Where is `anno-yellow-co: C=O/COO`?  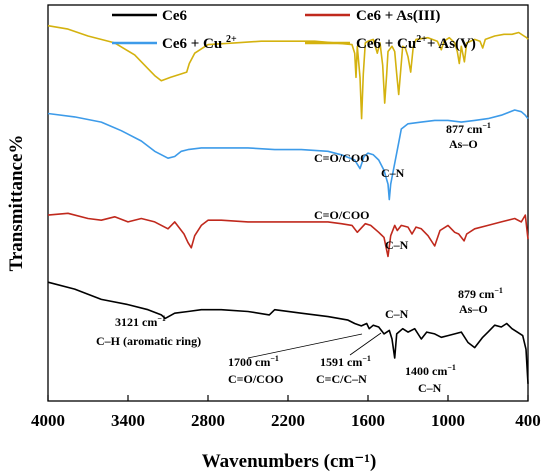
anno-yellow-co: C=O/COO is located at coordinates (342, 158).